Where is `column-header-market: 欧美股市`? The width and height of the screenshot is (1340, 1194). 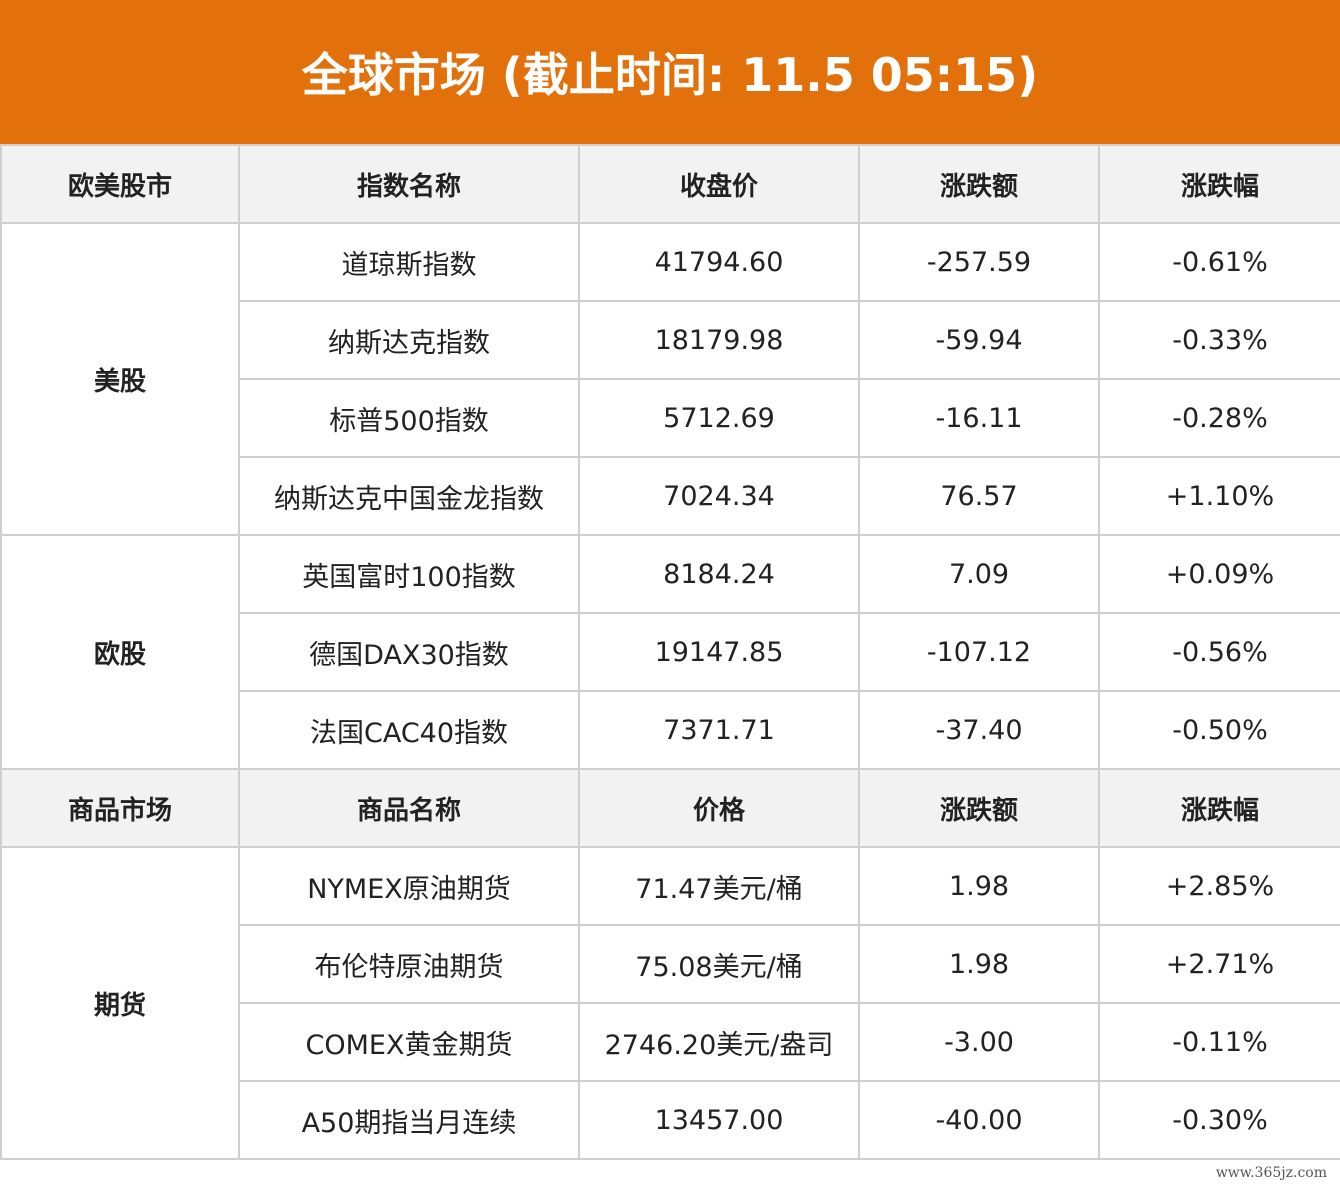 column-header-market: 欧美股市 is located at coordinates (120, 184).